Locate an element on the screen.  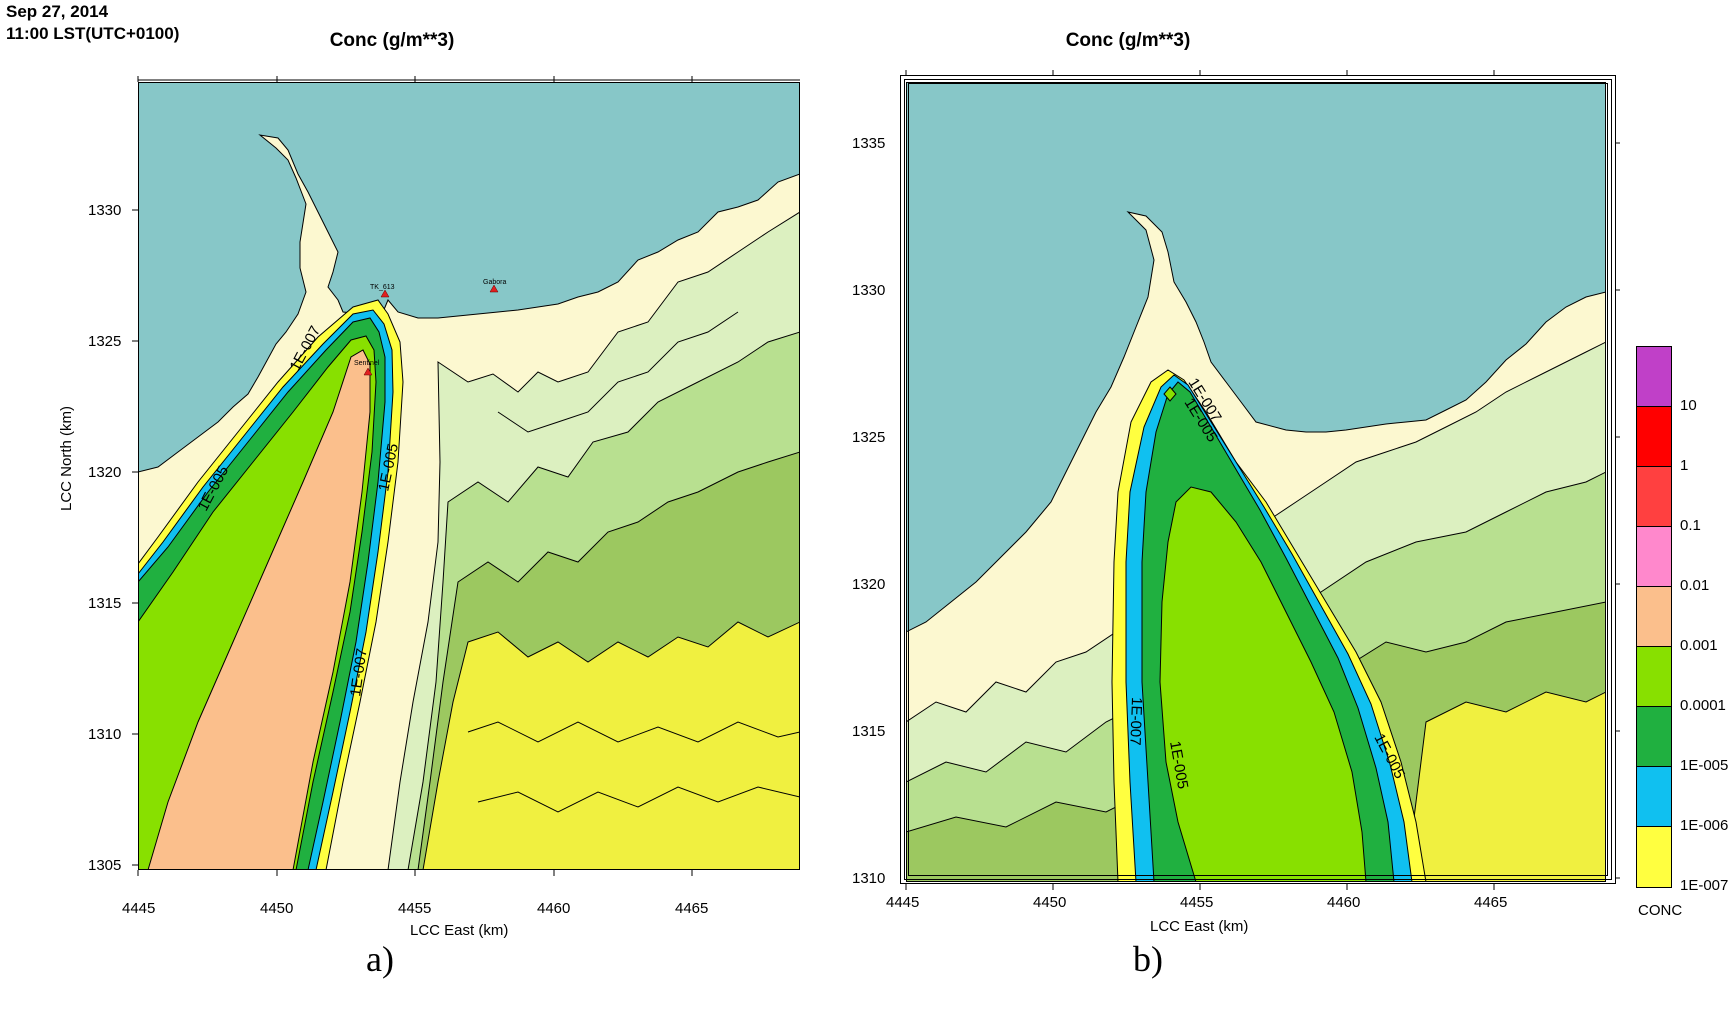
panel-b-label: b) is located at coordinates (1148, 959).